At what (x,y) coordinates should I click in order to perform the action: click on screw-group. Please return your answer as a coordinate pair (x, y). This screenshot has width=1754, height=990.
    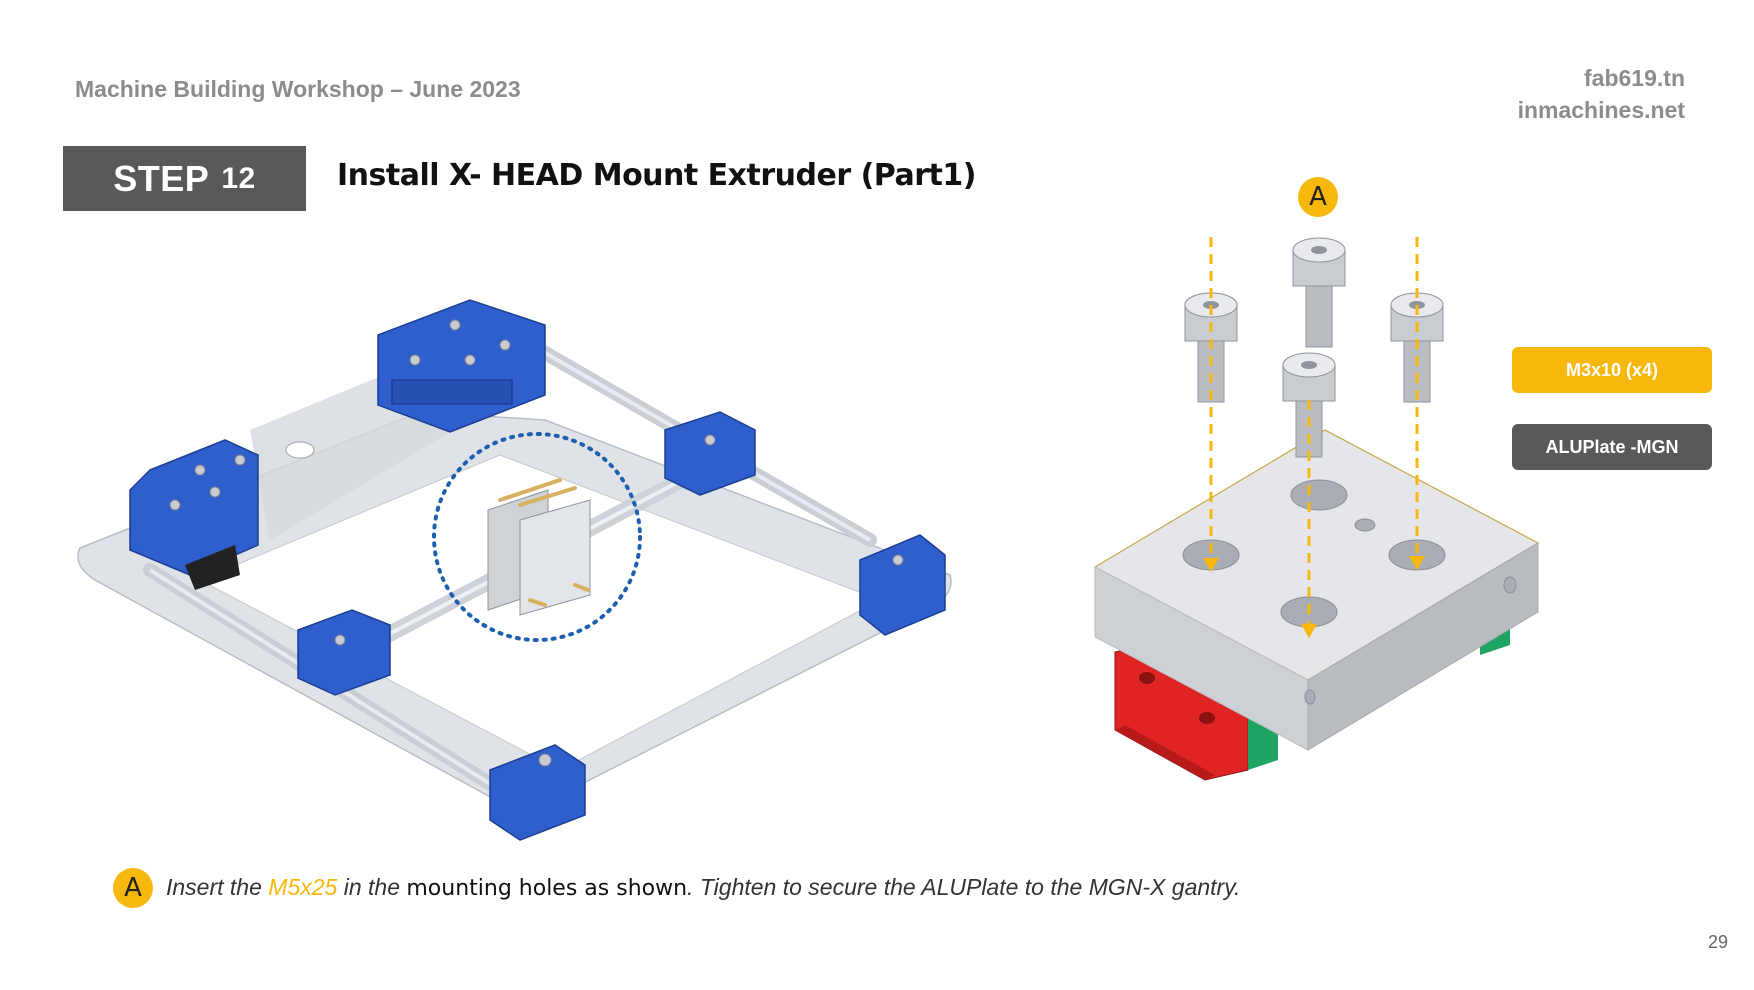
    Looking at the image, I should click on (1314, 347).